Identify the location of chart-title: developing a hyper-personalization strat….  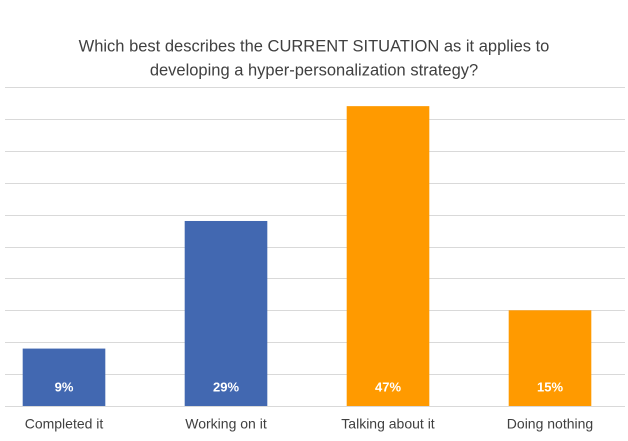
(314, 70).